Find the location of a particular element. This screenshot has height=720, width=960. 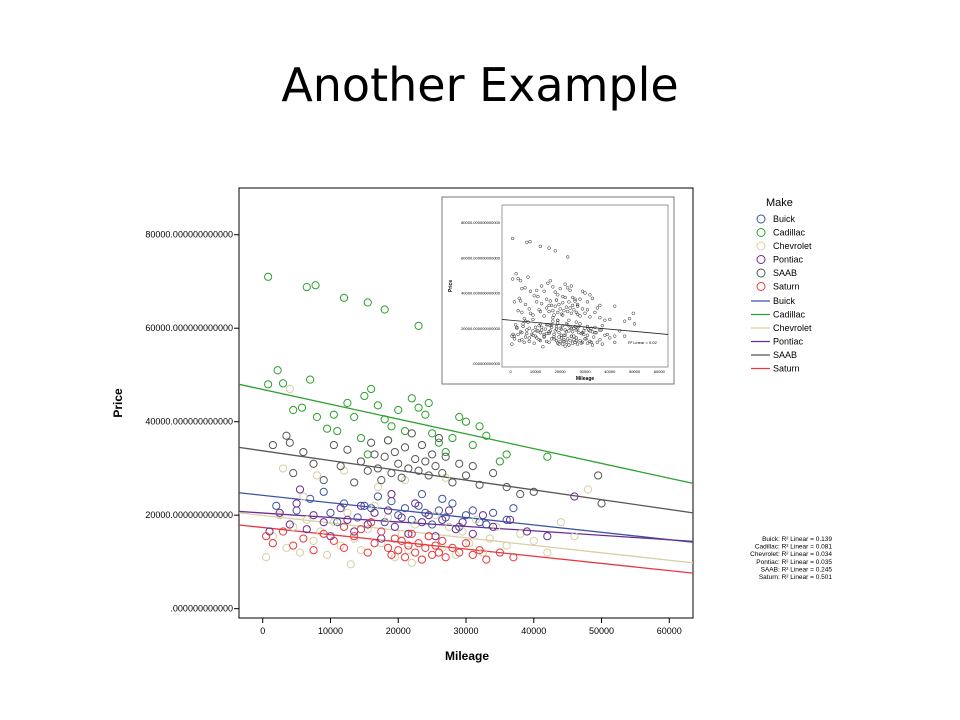

fit-line-pontiac is located at coordinates (466, 526).